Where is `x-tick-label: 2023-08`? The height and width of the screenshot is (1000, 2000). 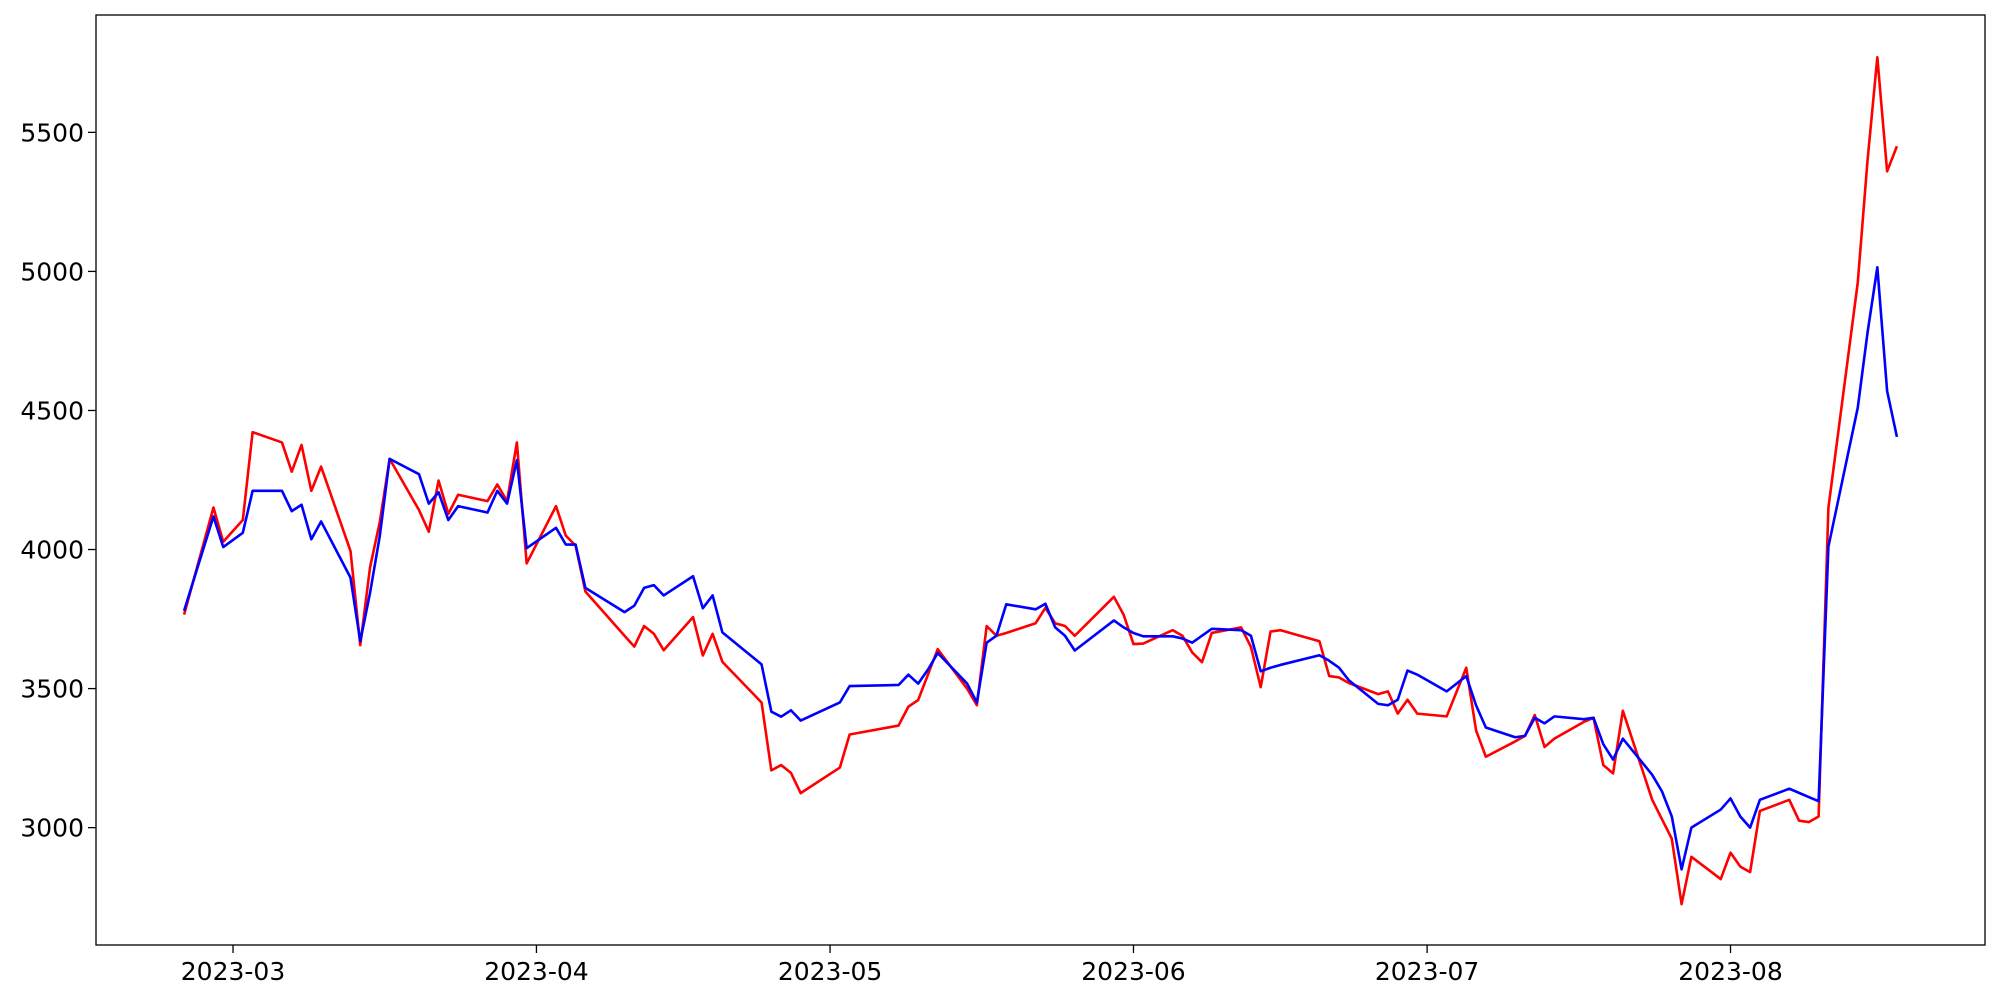
x-tick-label: 2023-08 is located at coordinates (1730, 971).